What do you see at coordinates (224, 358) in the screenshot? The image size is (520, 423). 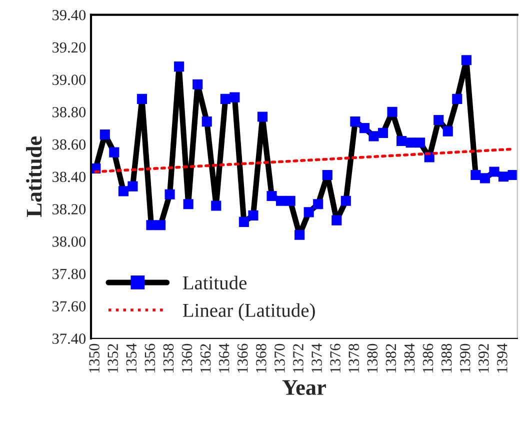 I see `x-tick-label: 1364` at bounding box center [224, 358].